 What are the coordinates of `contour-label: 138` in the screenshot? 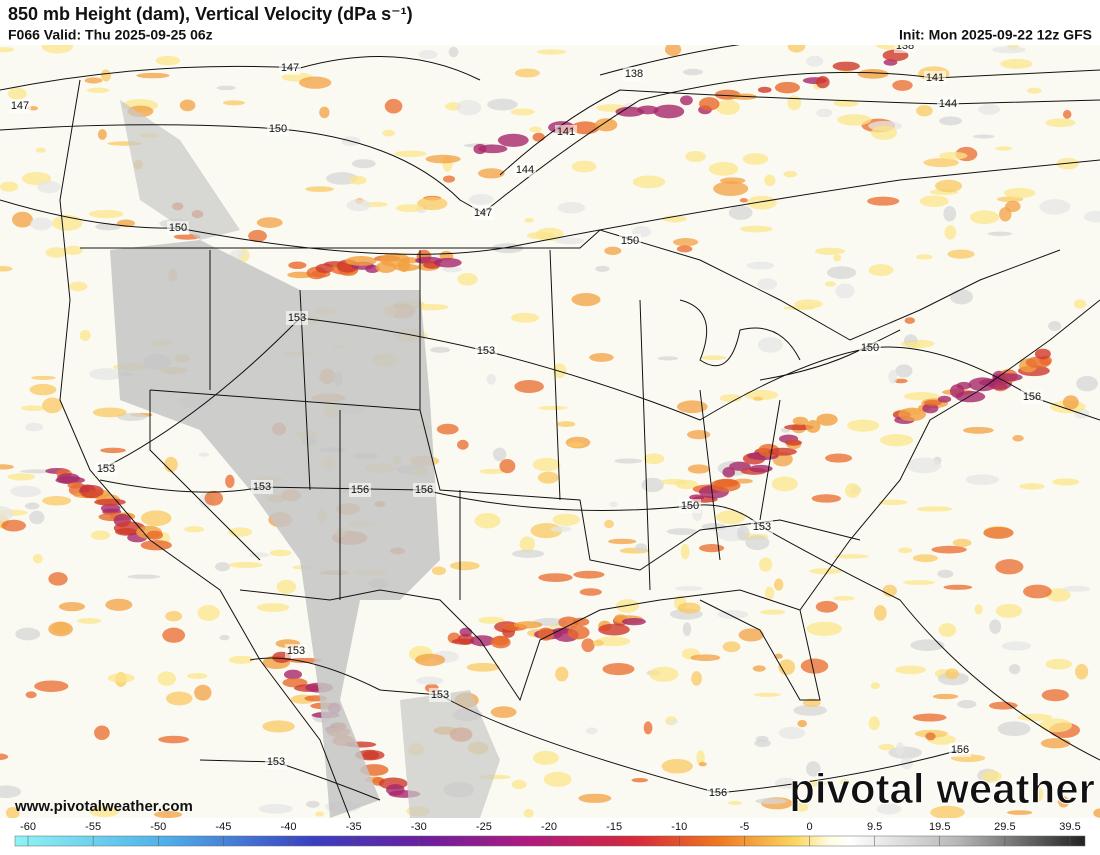 It's located at (905, 46).